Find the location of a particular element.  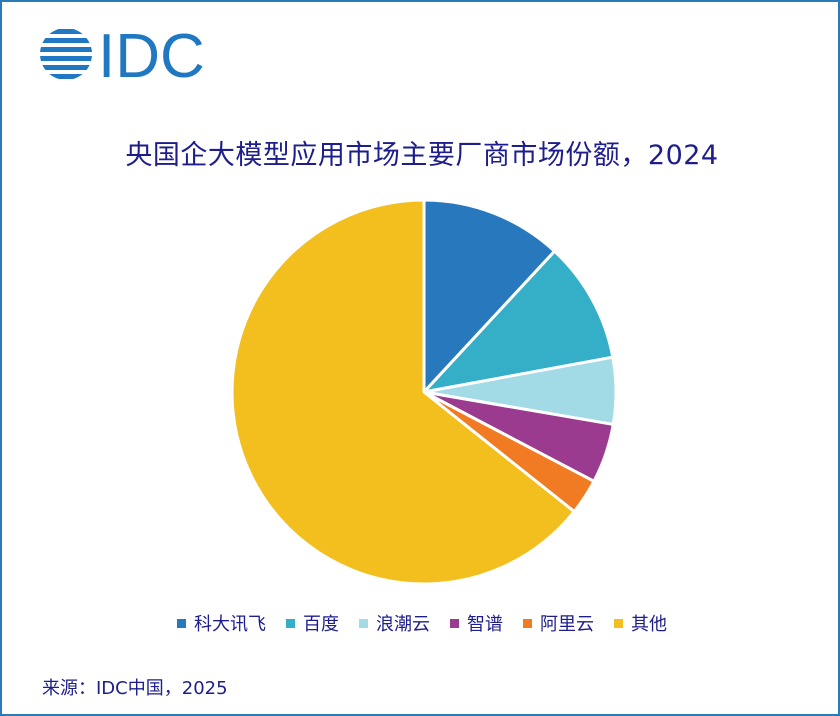

legend-item-2: 浪潮云 is located at coordinates (394, 623).